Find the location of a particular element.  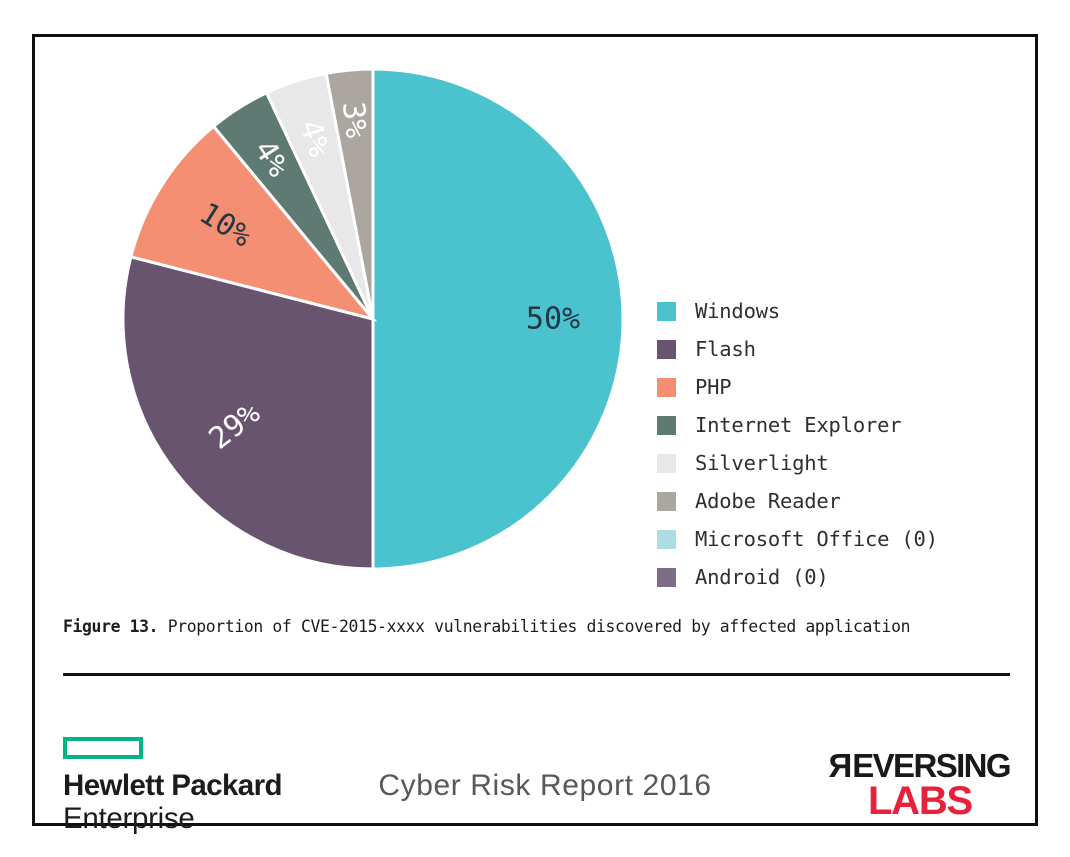

report-title: Cyber Risk Report 2016 is located at coordinates (545, 785).